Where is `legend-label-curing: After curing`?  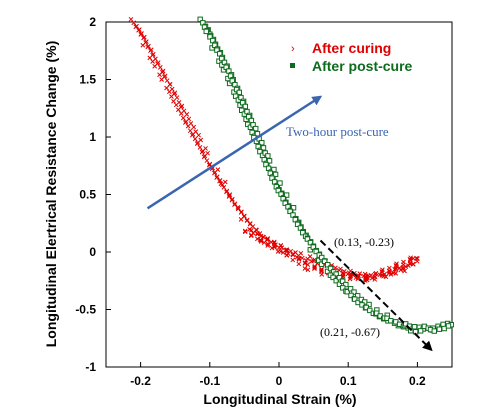 legend-label-curing: After curing is located at coordinates (351, 48).